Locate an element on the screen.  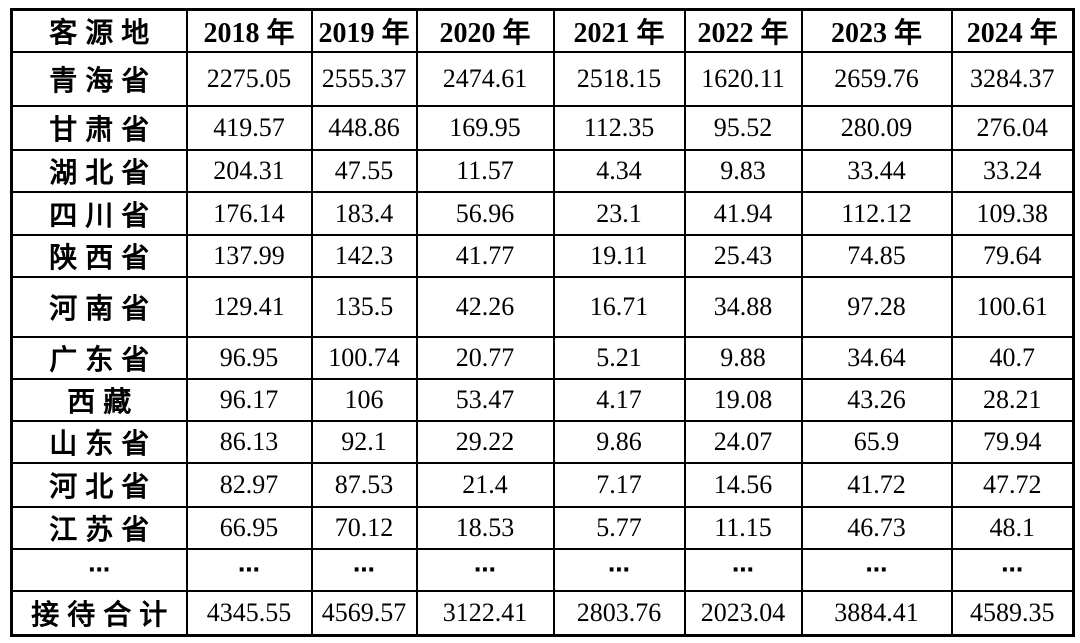
value-cell: 4.17 is located at coordinates (619, 400).